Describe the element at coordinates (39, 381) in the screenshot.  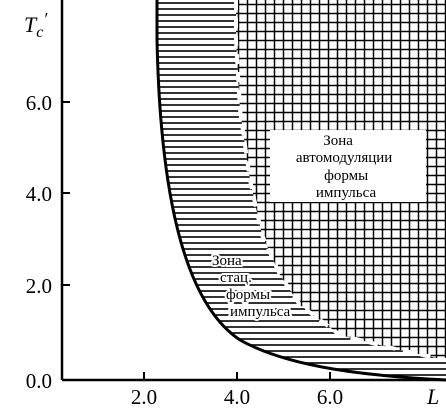
I see `y-tick-label: 0.0` at that location.